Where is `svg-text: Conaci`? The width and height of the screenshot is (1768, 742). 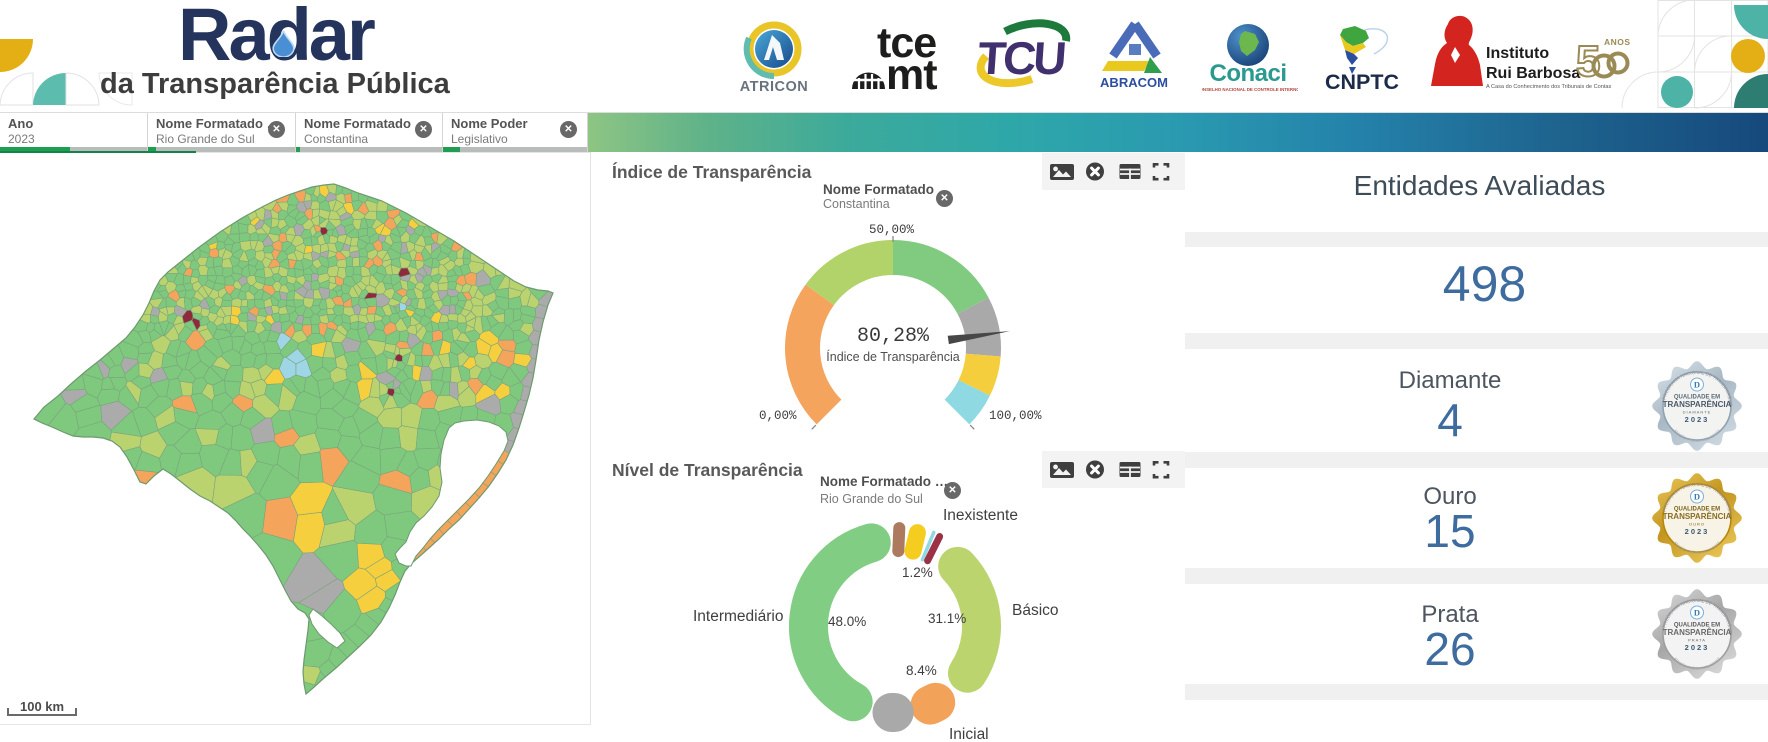 svg-text: Conaci is located at coordinates (1247, 73).